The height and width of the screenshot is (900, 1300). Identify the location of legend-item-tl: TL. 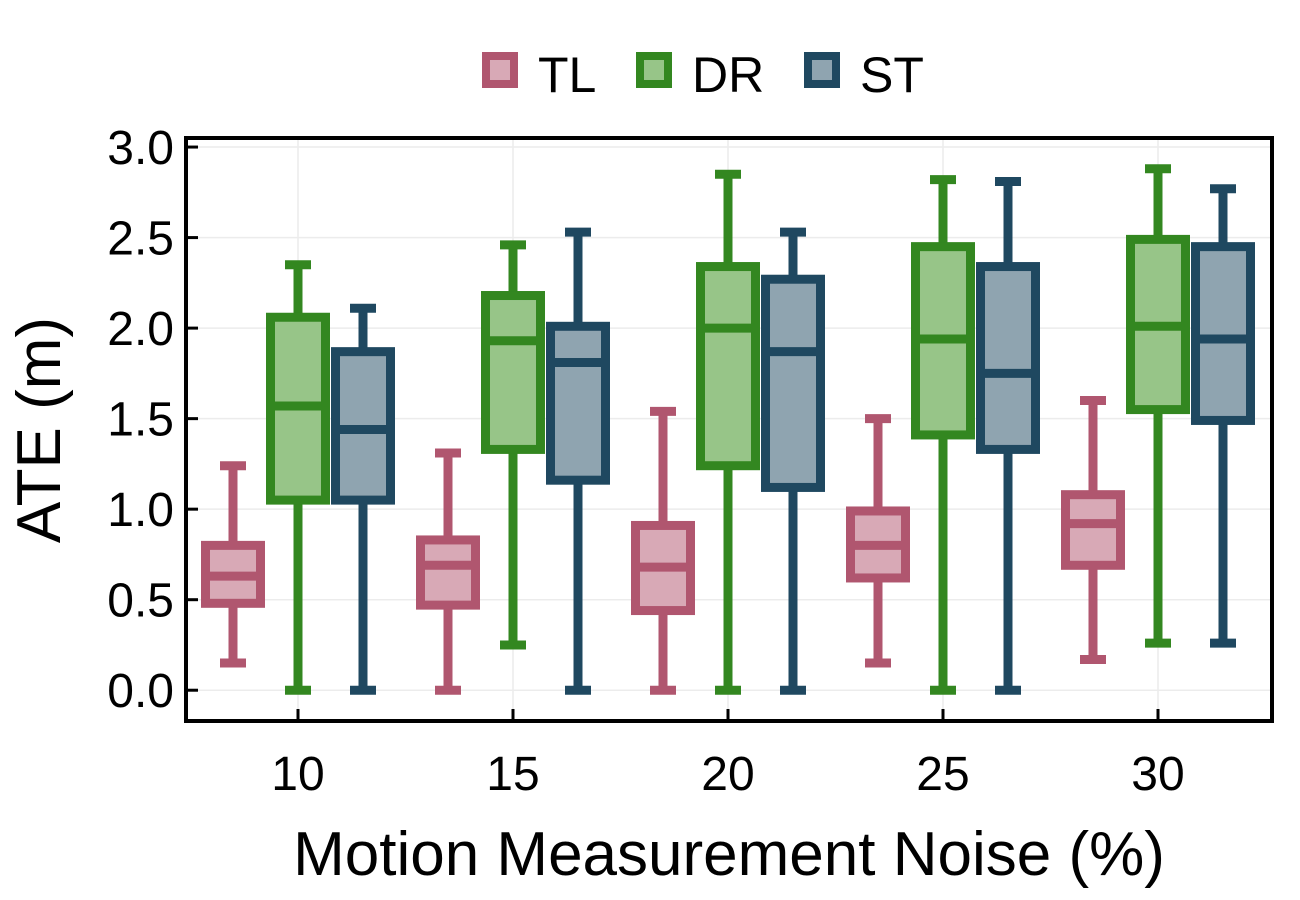
(539, 75).